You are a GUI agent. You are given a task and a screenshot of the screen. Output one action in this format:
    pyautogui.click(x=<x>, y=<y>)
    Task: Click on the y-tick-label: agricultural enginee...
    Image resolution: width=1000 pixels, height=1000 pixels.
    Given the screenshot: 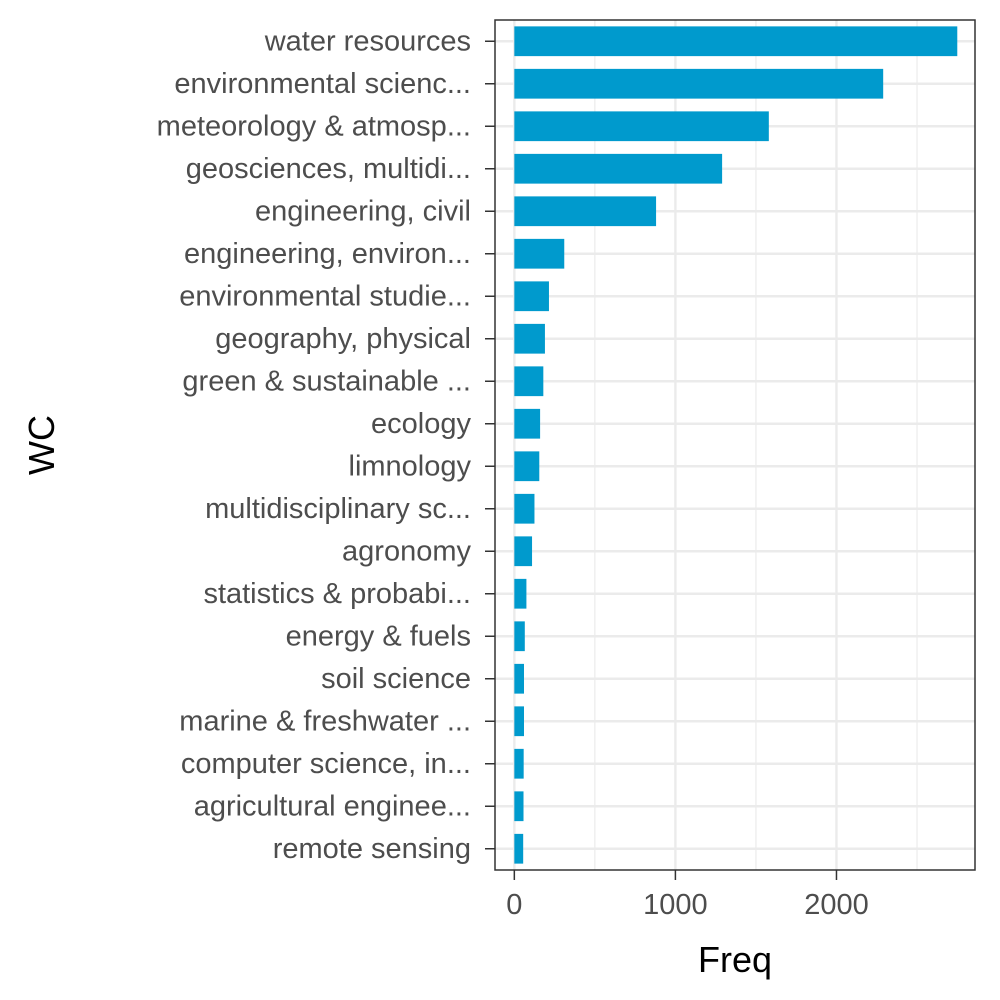 What is the action you would take?
    pyautogui.click(x=332, y=806)
    